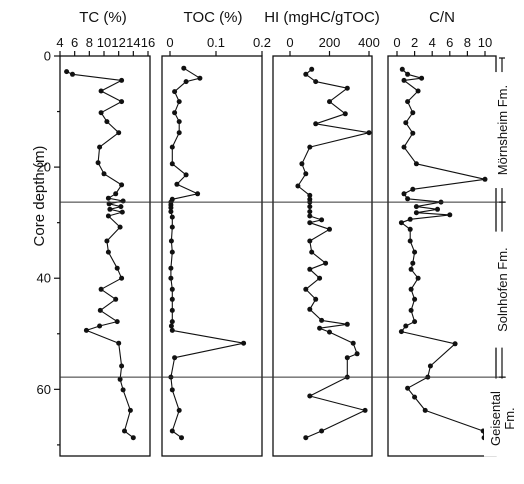 The image size is (524, 484). What do you see at coordinates (39, 196) in the screenshot?
I see `y-axis-label: Core depth (m)` at bounding box center [39, 196].